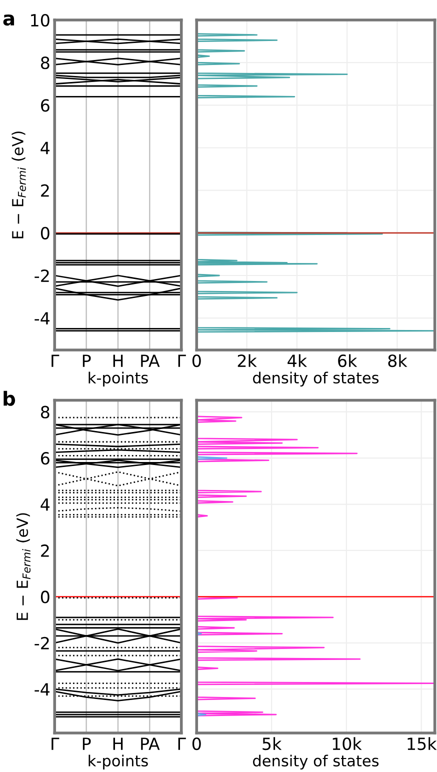 The image size is (437, 772). What do you see at coordinates (348, 361) in the screenshot?
I see `x-tick-label: 6k` at bounding box center [348, 361].